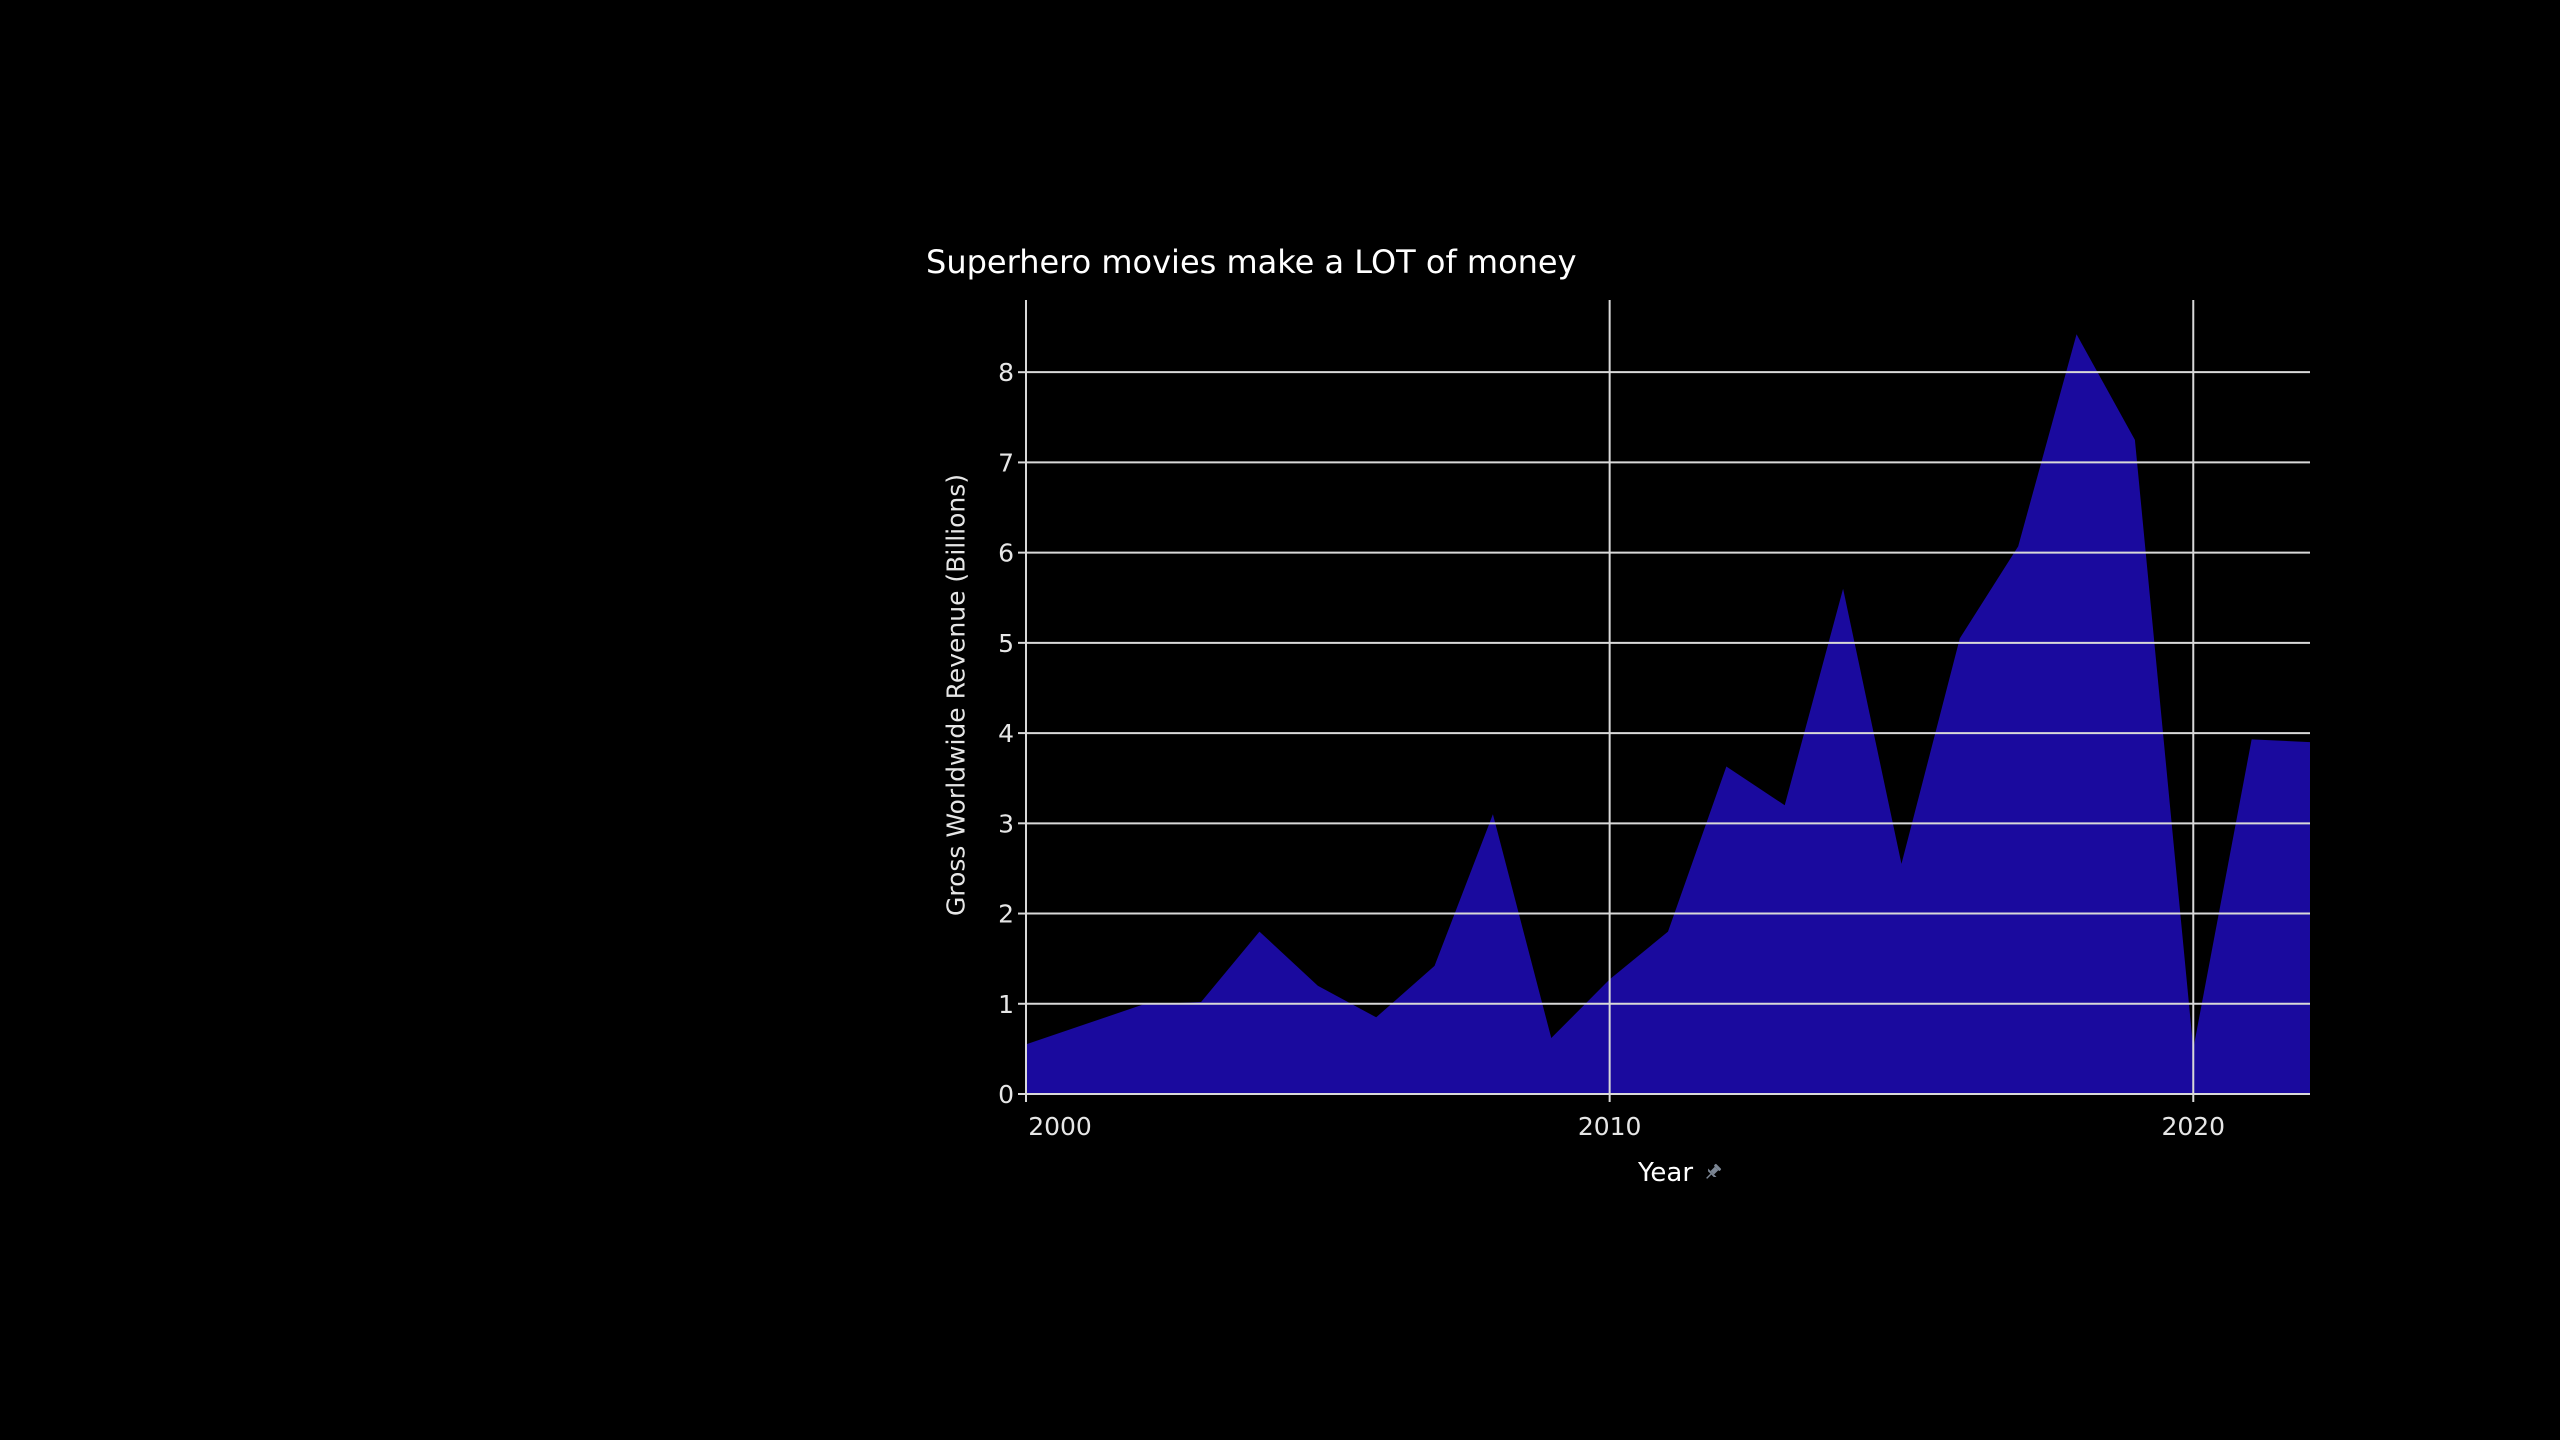 This screenshot has width=2560, height=1440. What do you see at coordinates (1006, 643) in the screenshot?
I see `y-tick-label: 5` at bounding box center [1006, 643].